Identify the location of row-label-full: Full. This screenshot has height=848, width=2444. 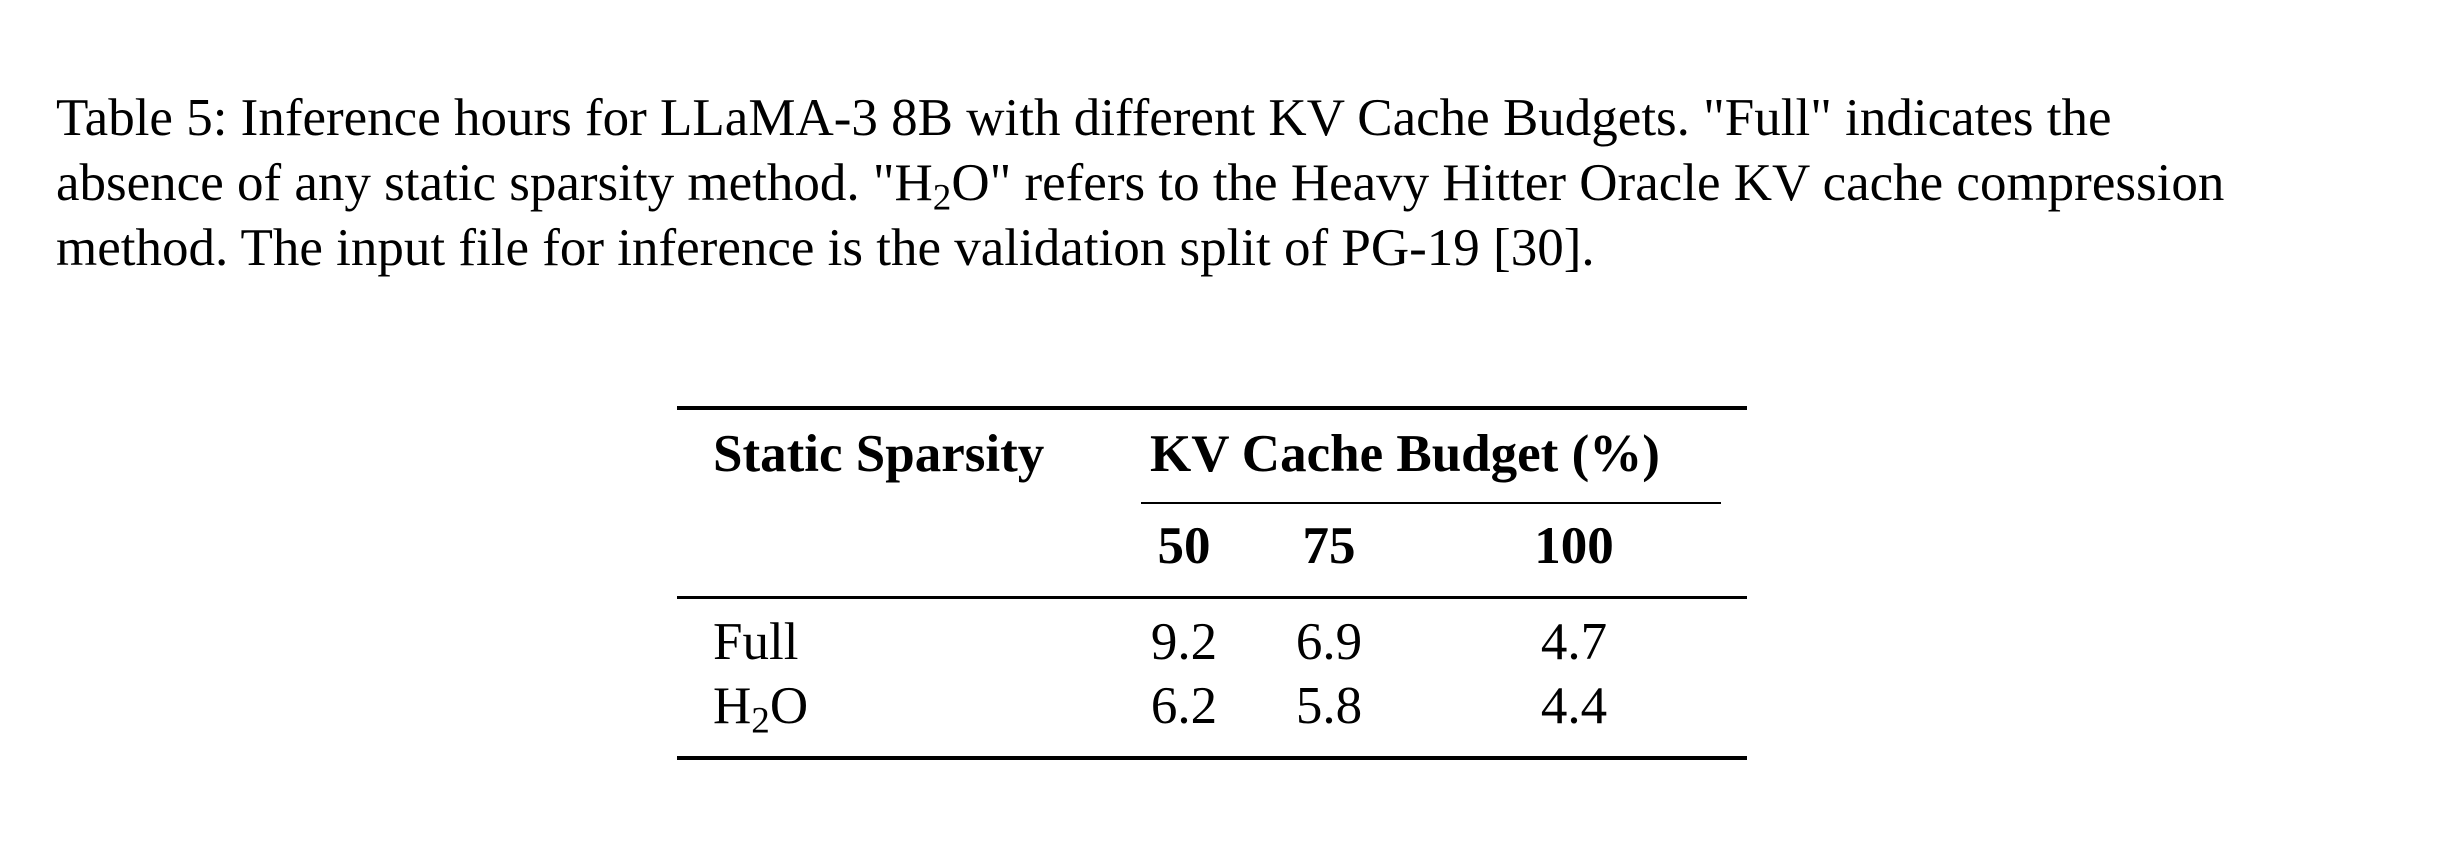
(755, 642).